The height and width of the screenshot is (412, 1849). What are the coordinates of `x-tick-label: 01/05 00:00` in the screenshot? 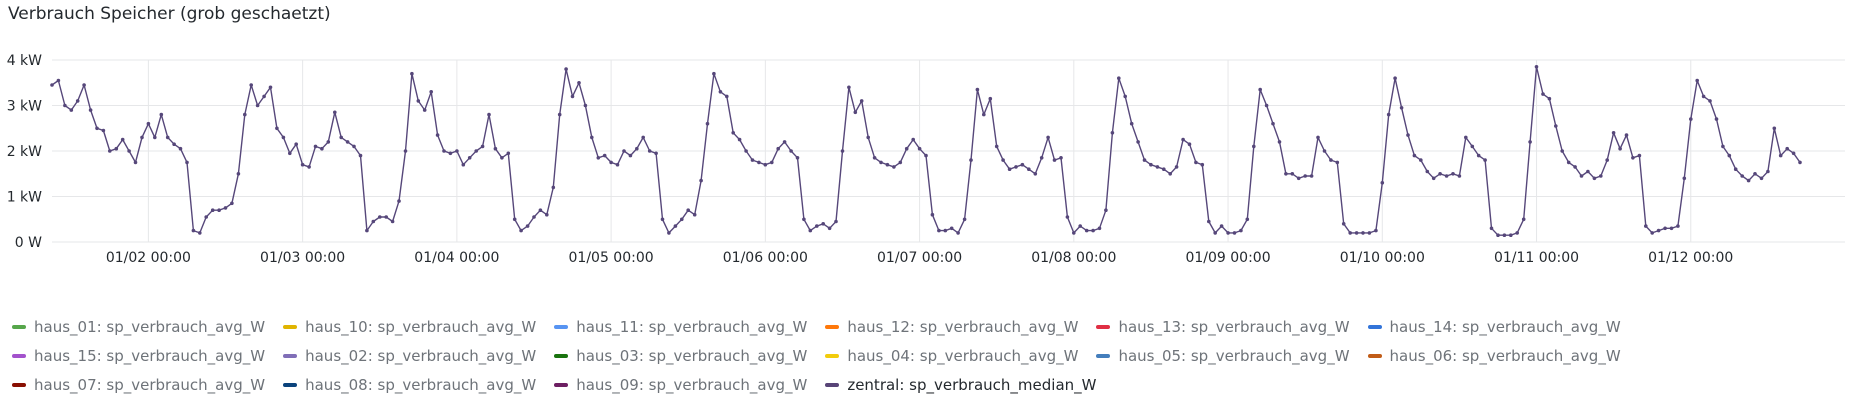 It's located at (611, 258).